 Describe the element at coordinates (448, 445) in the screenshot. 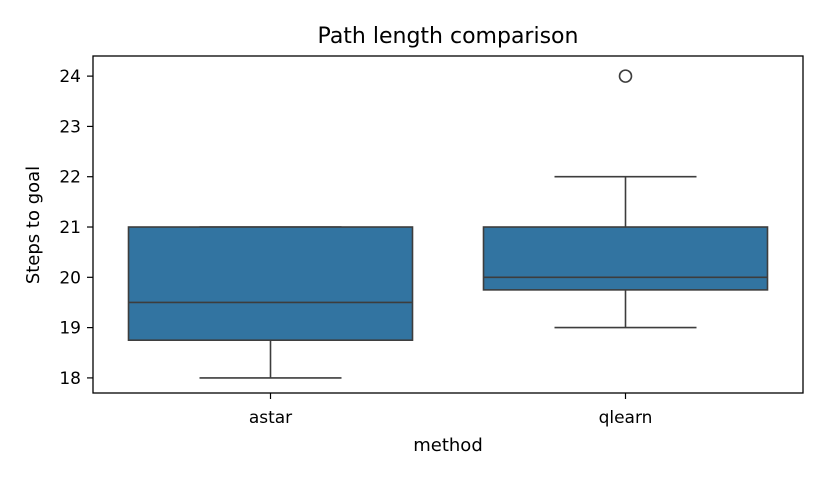

I see `x-axis-label: method` at that location.